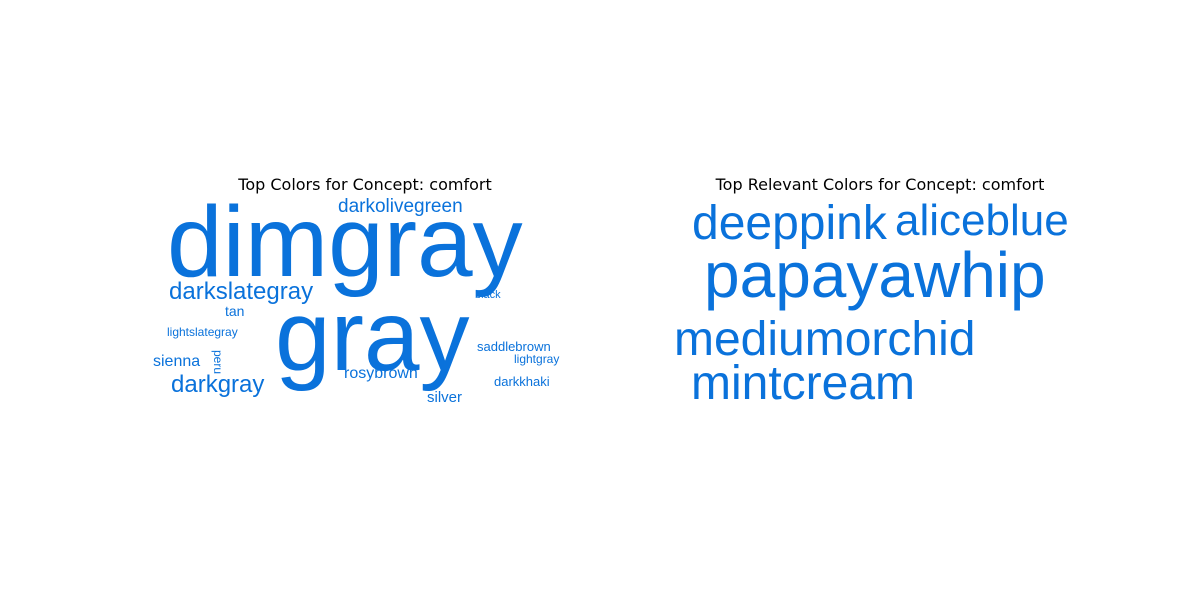  What do you see at coordinates (522, 381) in the screenshot?
I see `cloud-word-darkkhaki: darkkhaki` at bounding box center [522, 381].